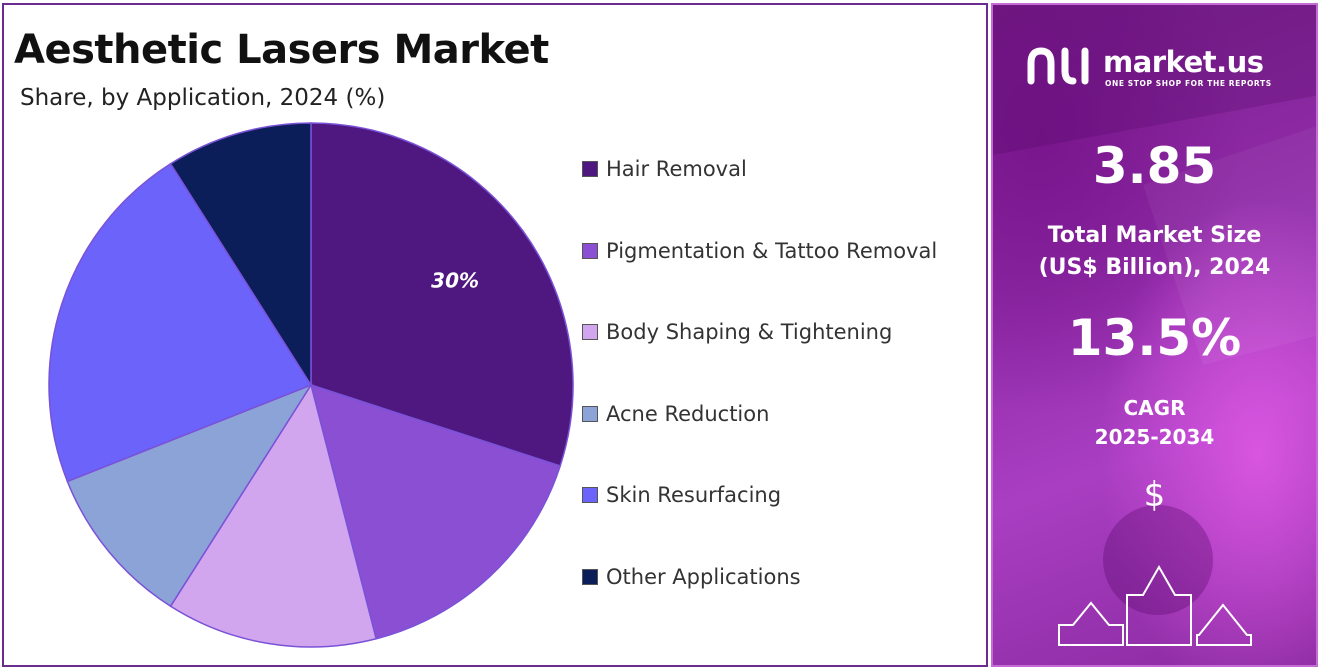  I want to click on brand-name: market.us, so click(1183, 62).